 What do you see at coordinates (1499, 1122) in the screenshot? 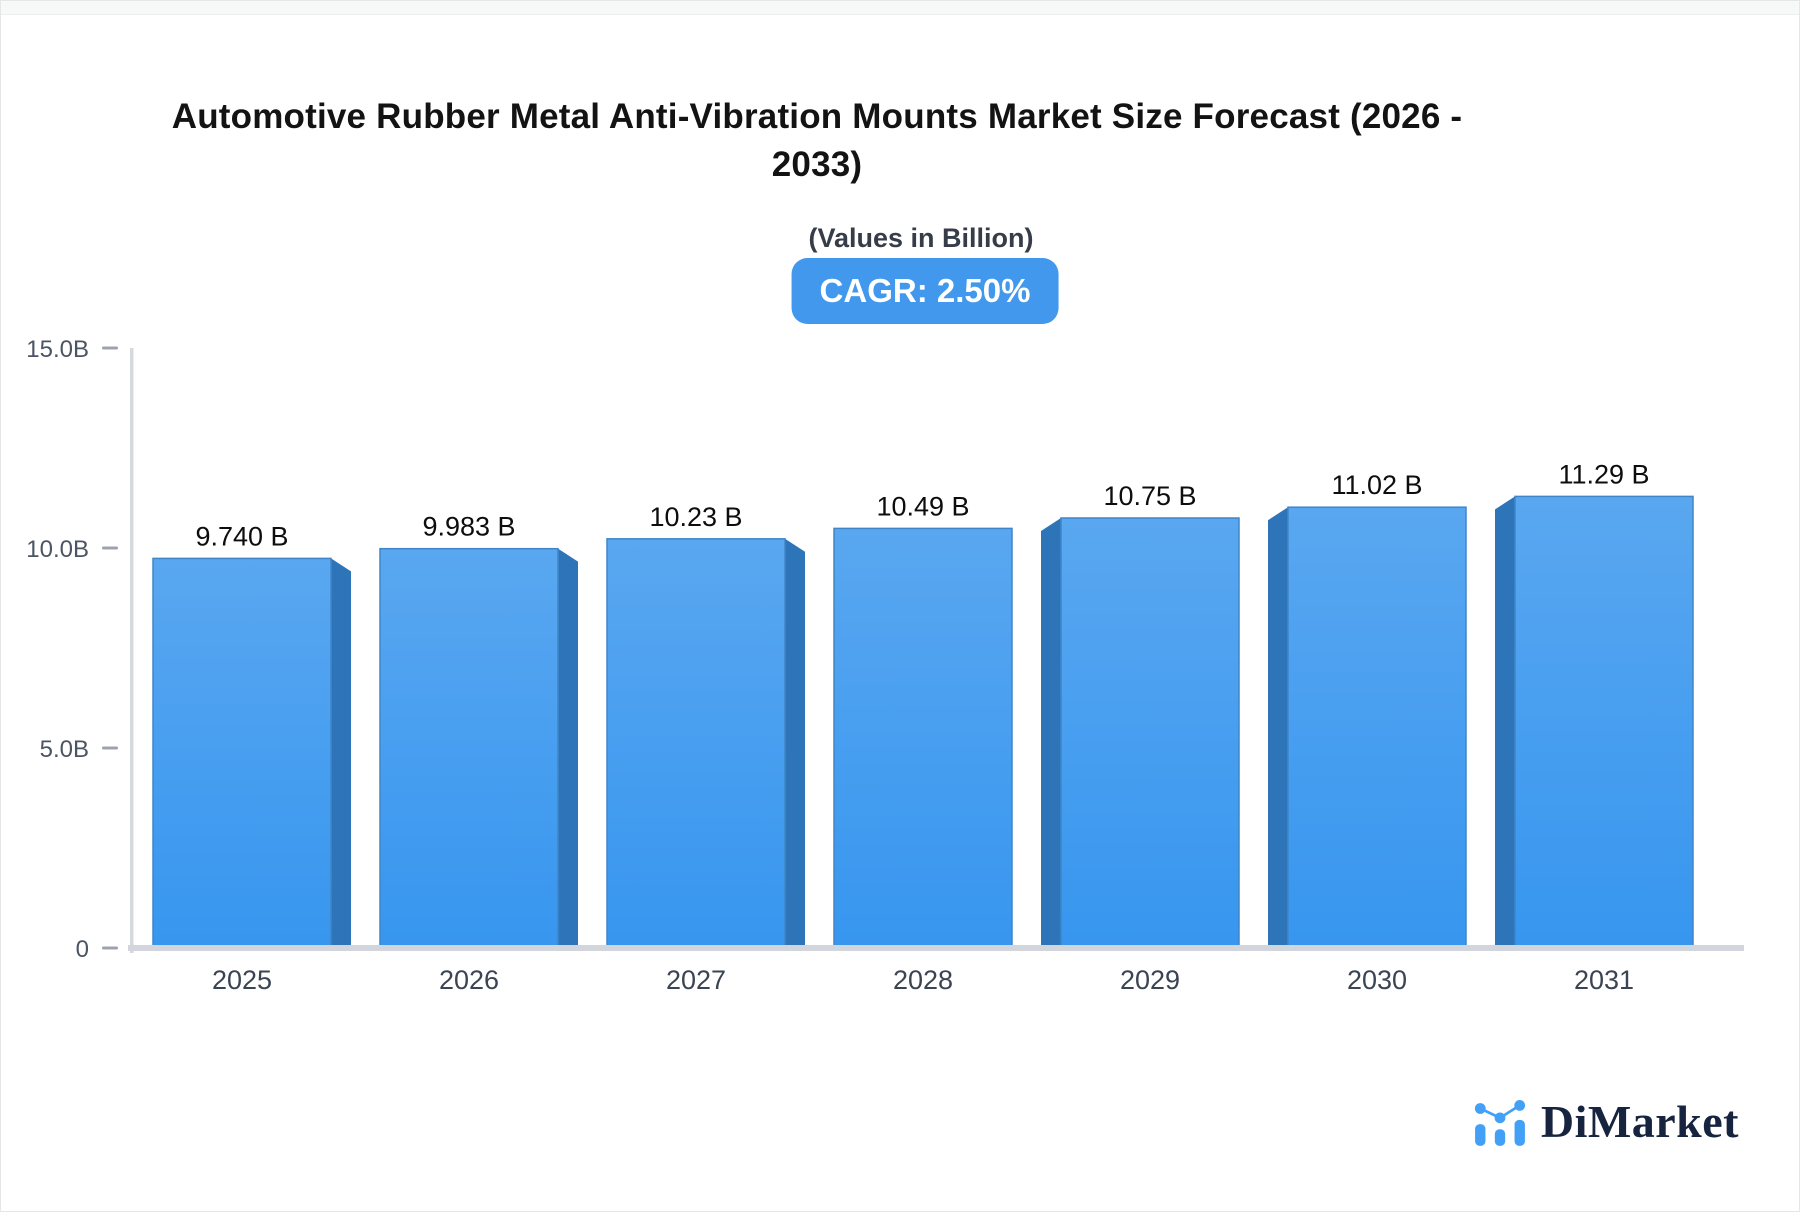
I see `mini-bar-line-chart-icon` at bounding box center [1499, 1122].